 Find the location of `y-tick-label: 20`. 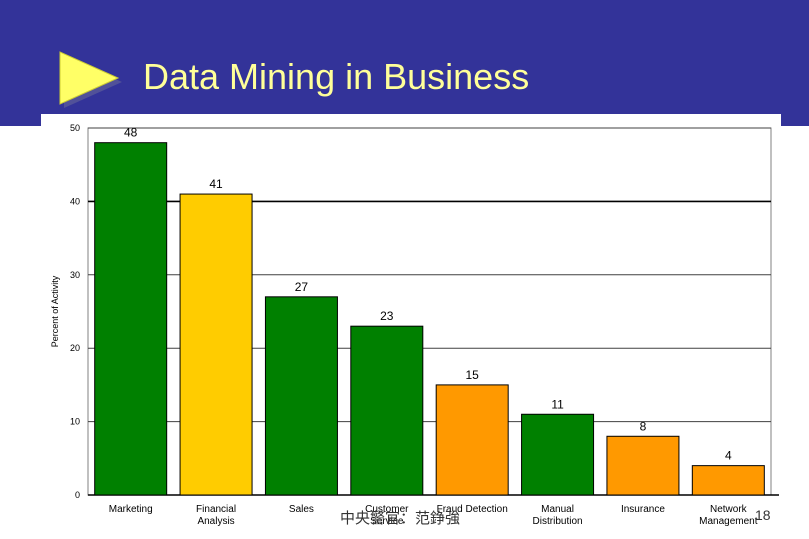

y-tick-label: 20 is located at coordinates (75, 348).